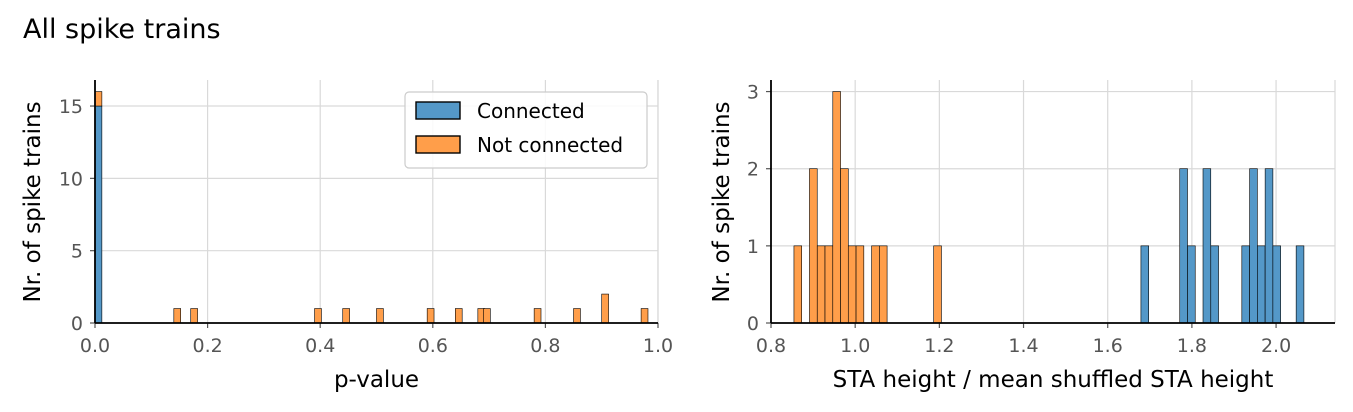  I want to click on x-tick-label: 0.4, so click(320, 346).